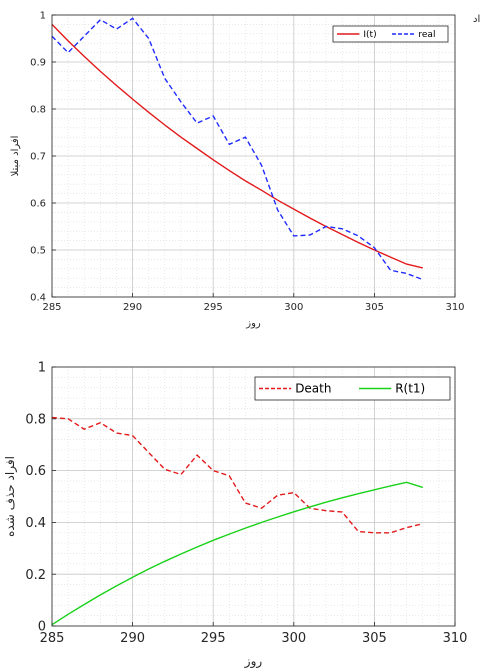  I want to click on y-axis-label: افراد حذف شده, so click(10, 496).